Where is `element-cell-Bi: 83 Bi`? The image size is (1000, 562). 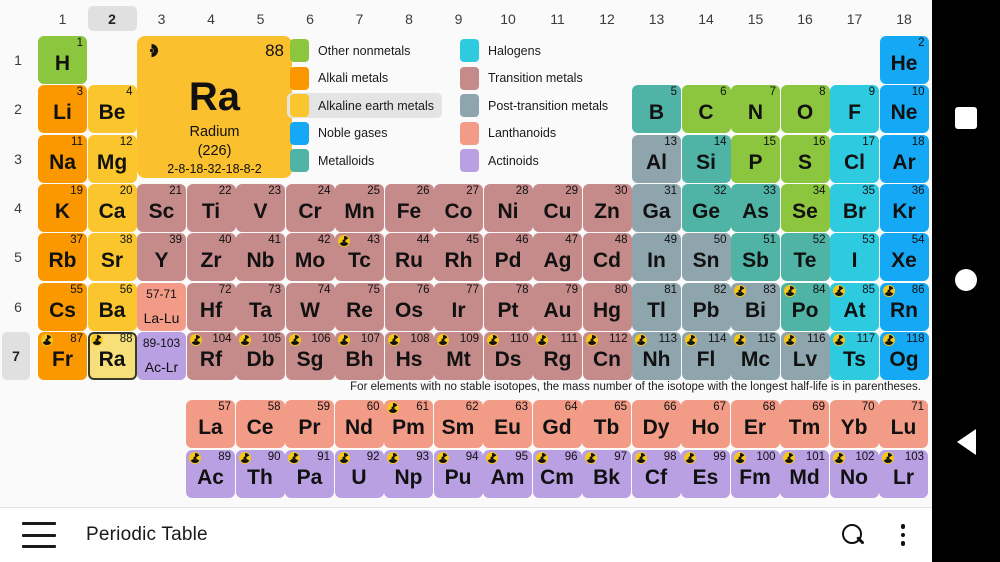 element-cell-Bi: 83 Bi is located at coordinates (755, 306).